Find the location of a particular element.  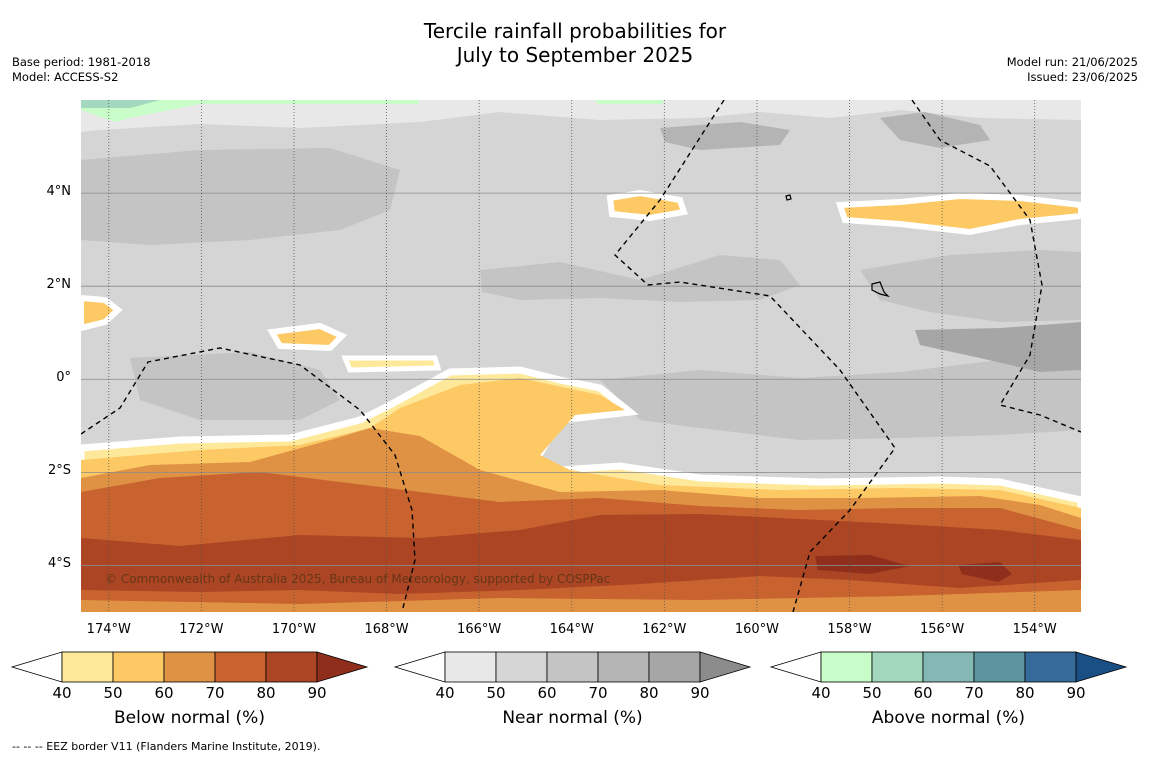

near-normal-70-west-low is located at coordinates (235, 386).